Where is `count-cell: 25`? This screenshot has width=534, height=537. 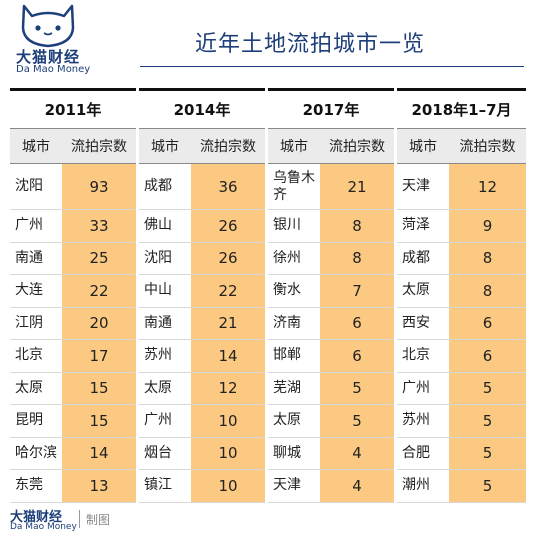 count-cell: 25 is located at coordinates (99, 258).